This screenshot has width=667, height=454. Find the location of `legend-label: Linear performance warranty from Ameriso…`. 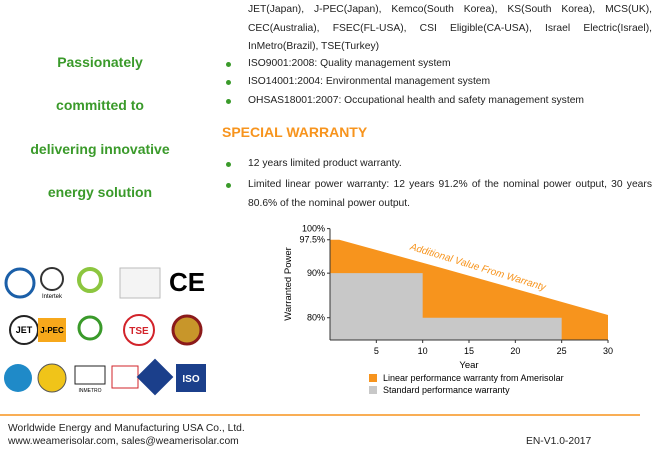

legend-label: Linear performance warranty from Ameriso… is located at coordinates (473, 378).